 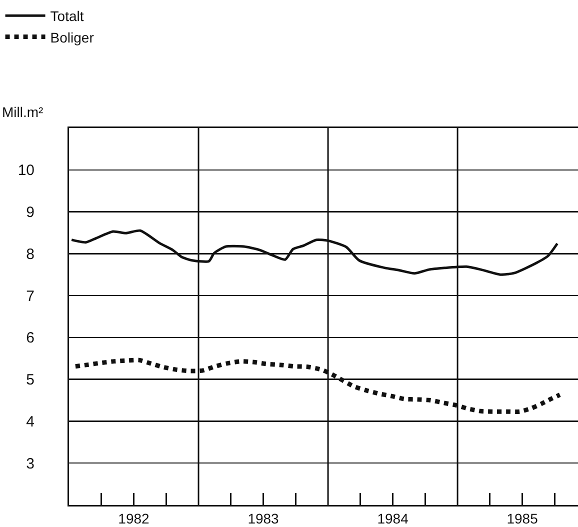 What do you see at coordinates (30, 254) in the screenshot?
I see `y-tick-label: 8` at bounding box center [30, 254].